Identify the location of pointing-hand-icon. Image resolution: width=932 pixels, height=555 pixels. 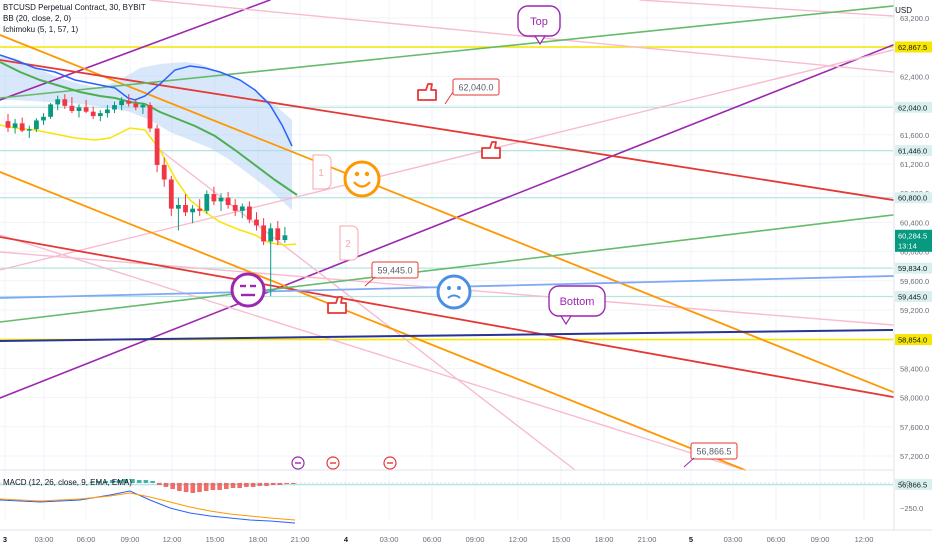
(491, 150).